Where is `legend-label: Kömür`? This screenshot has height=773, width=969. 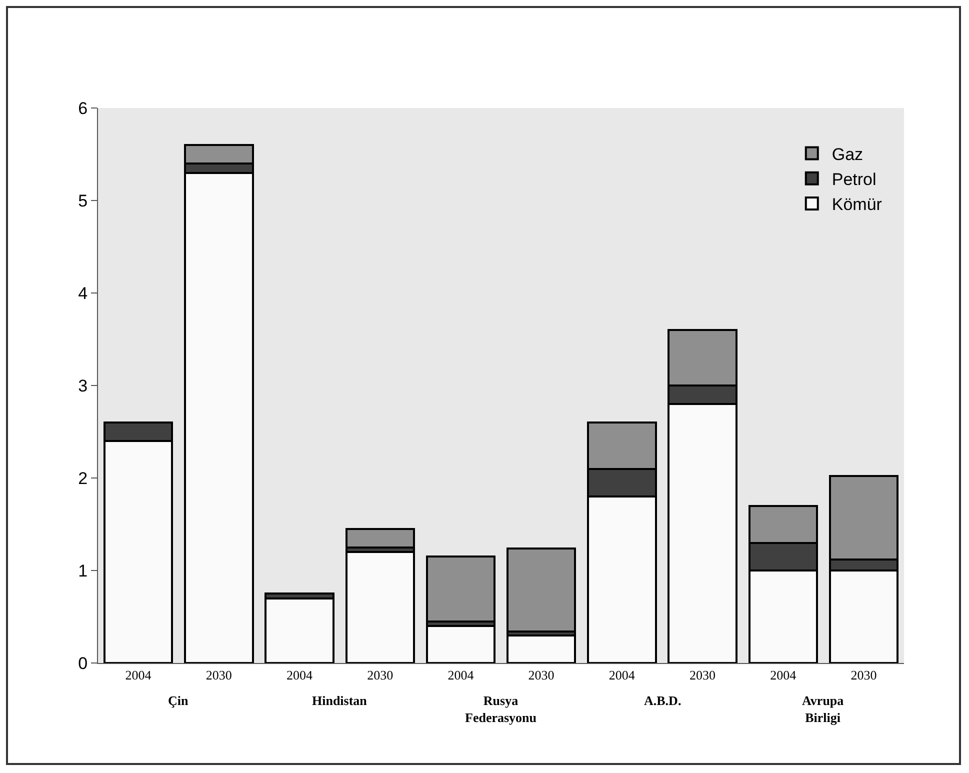
legend-label: Kömür is located at coordinates (857, 204).